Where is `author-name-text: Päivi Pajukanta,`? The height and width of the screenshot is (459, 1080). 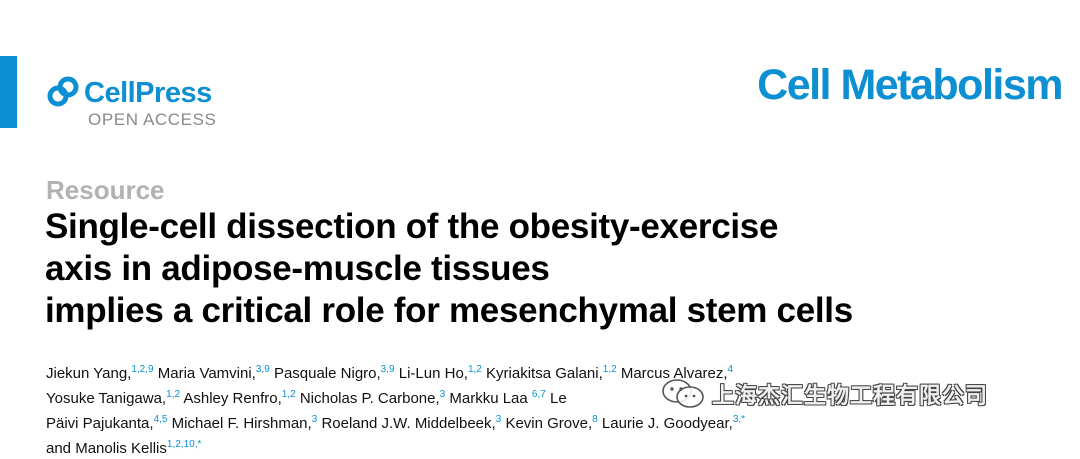 author-name-text: Päivi Pajukanta, is located at coordinates (100, 423).